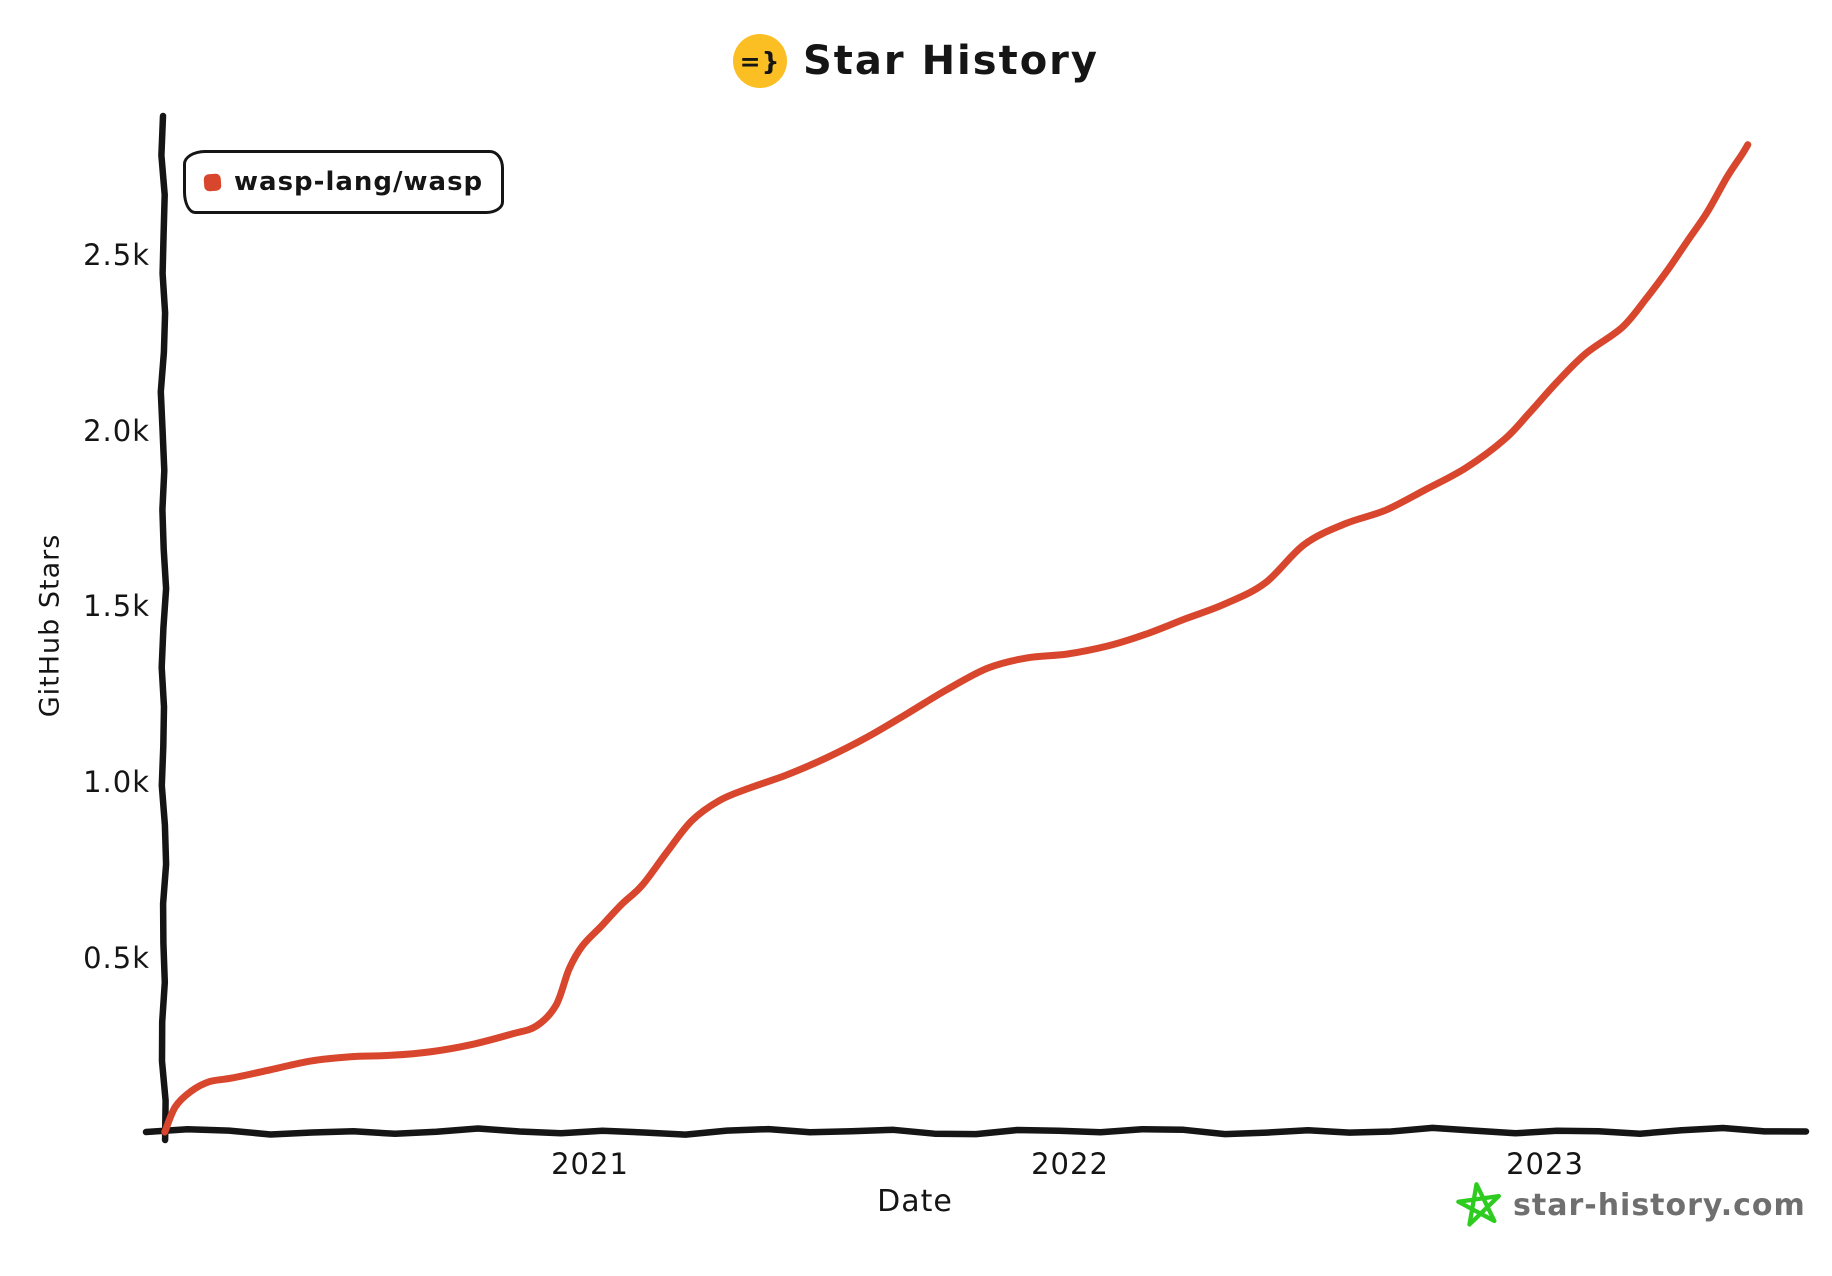  I want to click on legend: wasp-lang/wasp, so click(344, 182).